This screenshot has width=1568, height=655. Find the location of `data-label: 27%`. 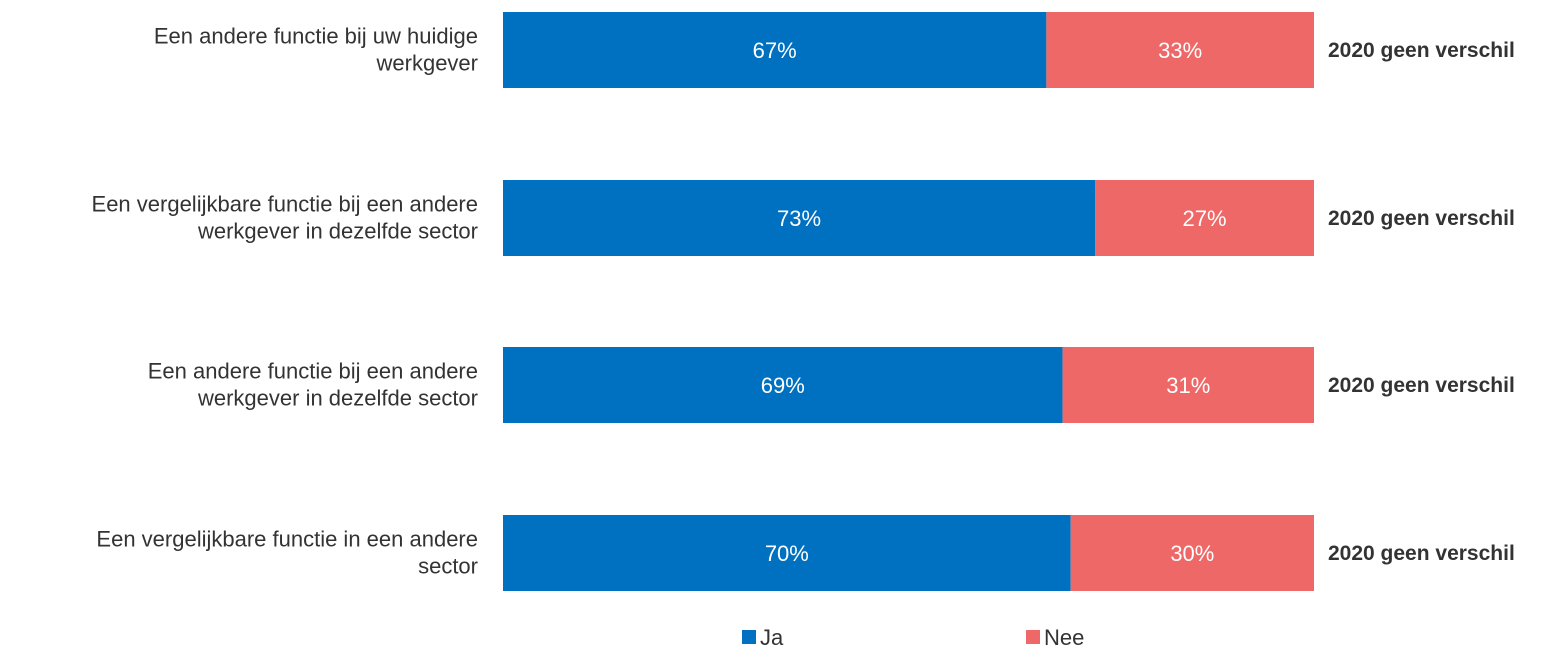

data-label: 27% is located at coordinates (1204, 218).